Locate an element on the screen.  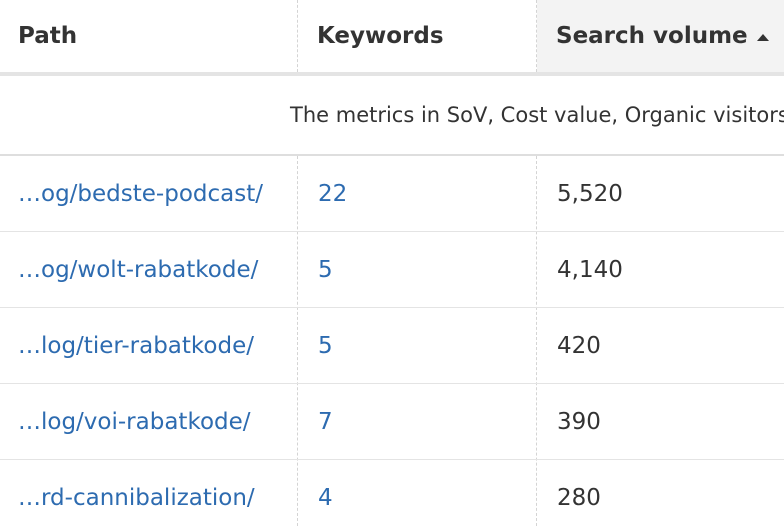
notice-divider is located at coordinates (392, 155).